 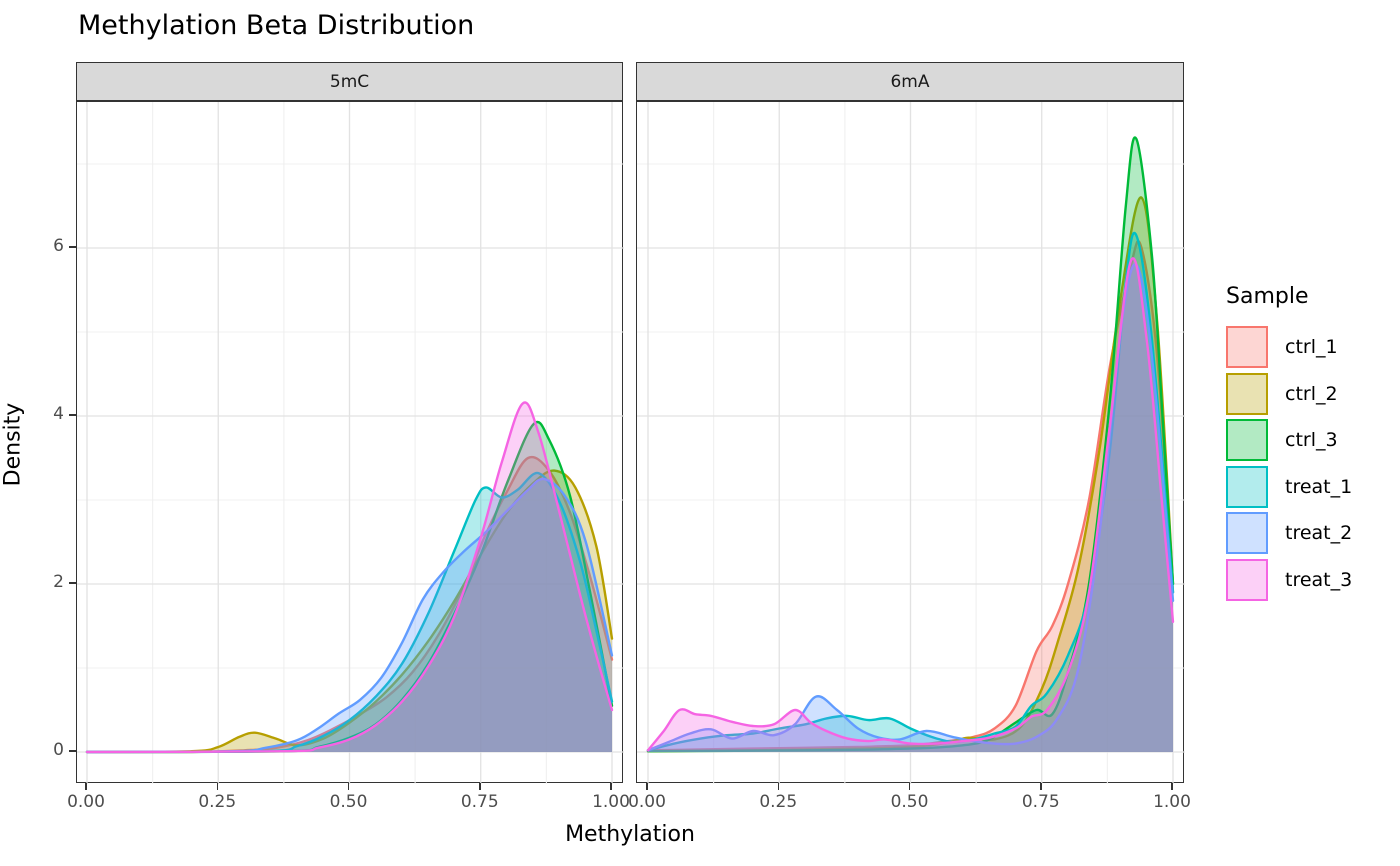 I want to click on x-axis-title: Methylation, so click(x=630, y=834).